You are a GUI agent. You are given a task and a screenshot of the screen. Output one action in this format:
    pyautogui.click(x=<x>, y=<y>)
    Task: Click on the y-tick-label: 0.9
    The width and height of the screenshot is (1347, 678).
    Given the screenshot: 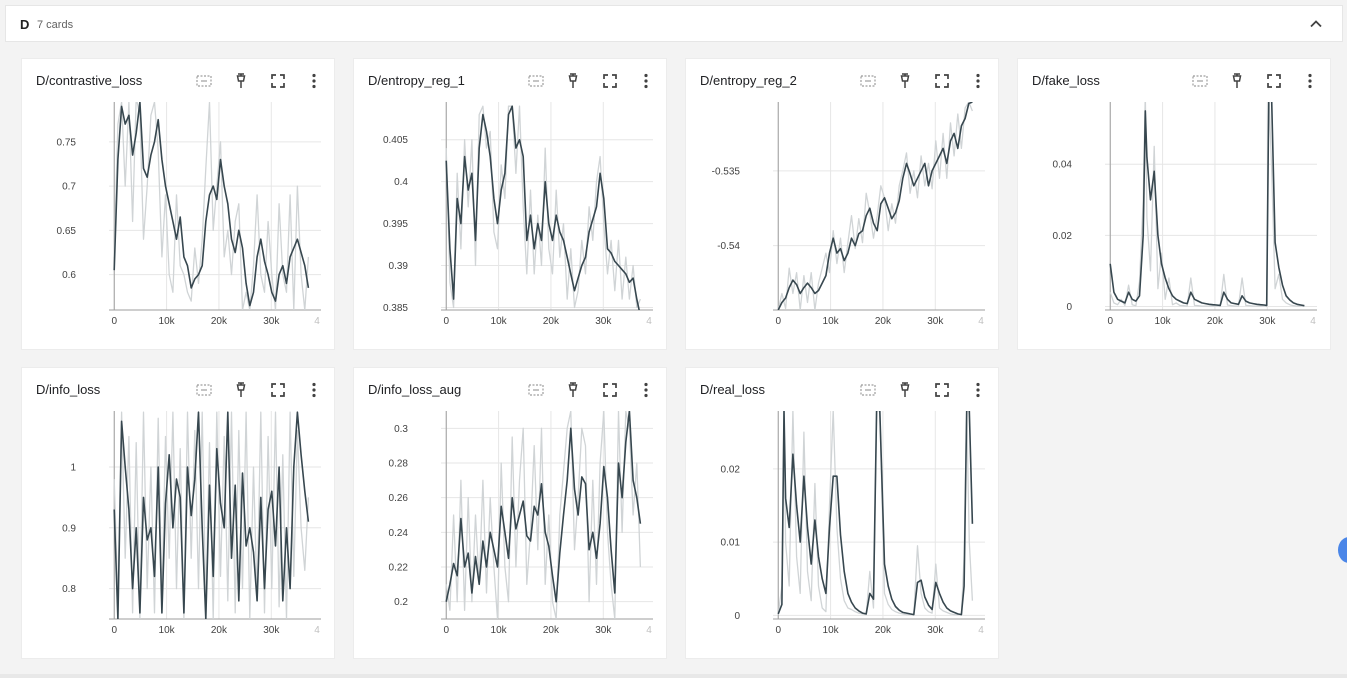 What is the action you would take?
    pyautogui.click(x=69, y=528)
    